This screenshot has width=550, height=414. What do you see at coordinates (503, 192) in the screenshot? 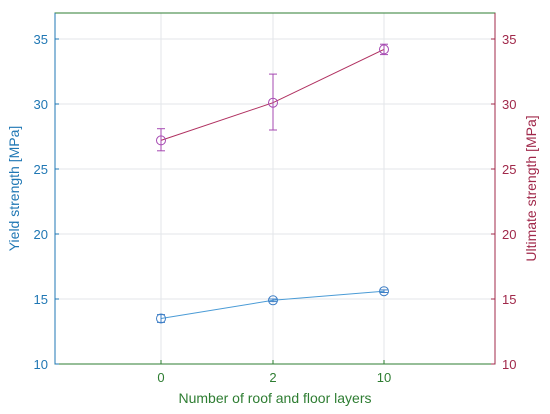
I see `right-axis: 10 15 20 25 30 35` at bounding box center [503, 192].